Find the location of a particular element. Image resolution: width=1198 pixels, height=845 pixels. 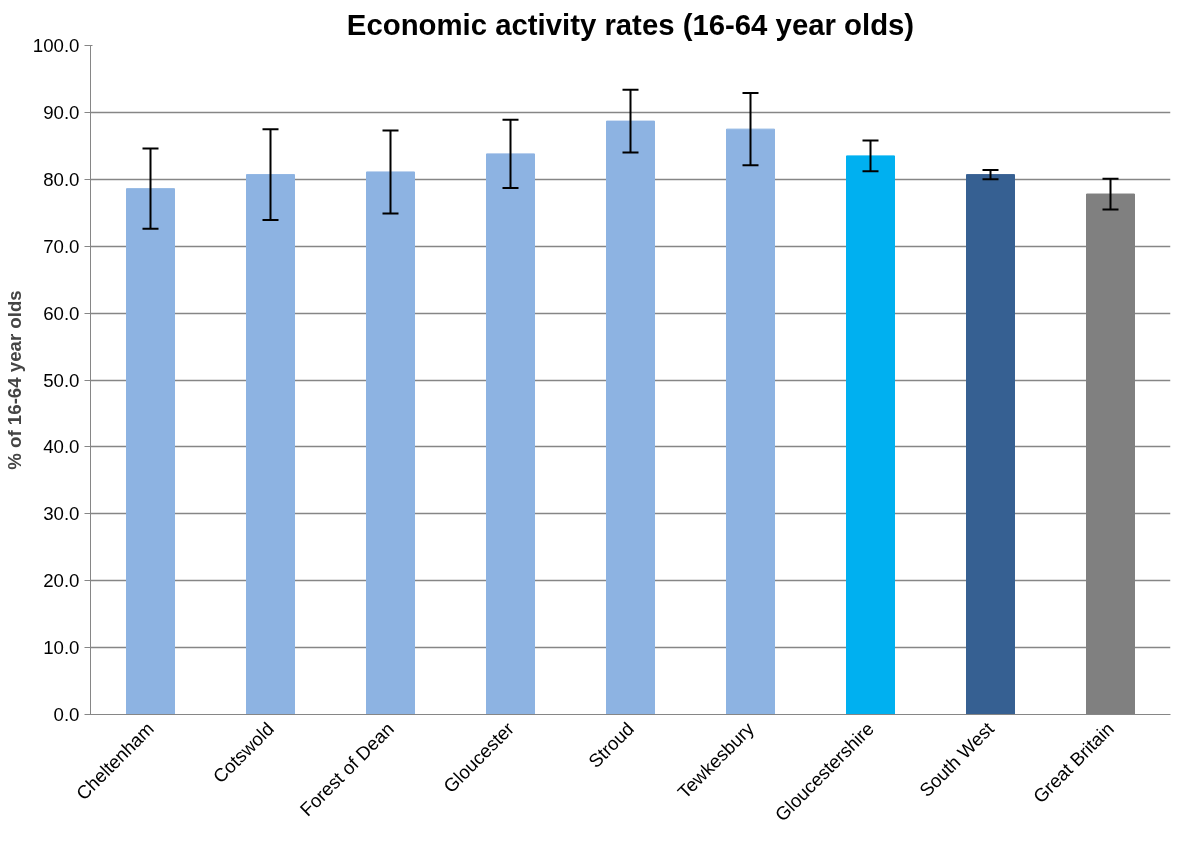

y-tick-label: 0.0 is located at coordinates (66, 714).